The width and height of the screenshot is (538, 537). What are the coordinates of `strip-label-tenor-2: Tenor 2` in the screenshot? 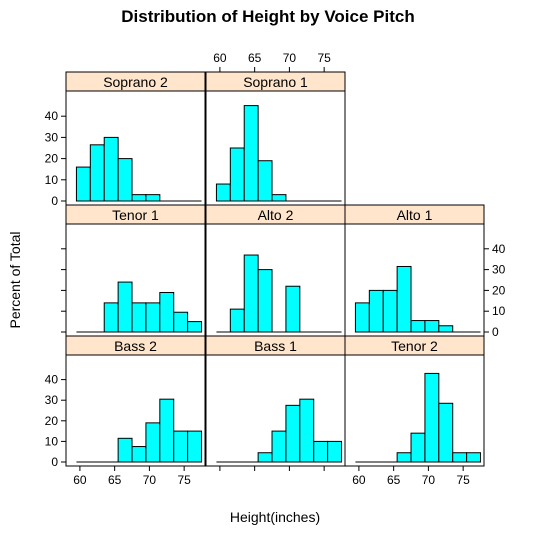 It's located at (414, 346).